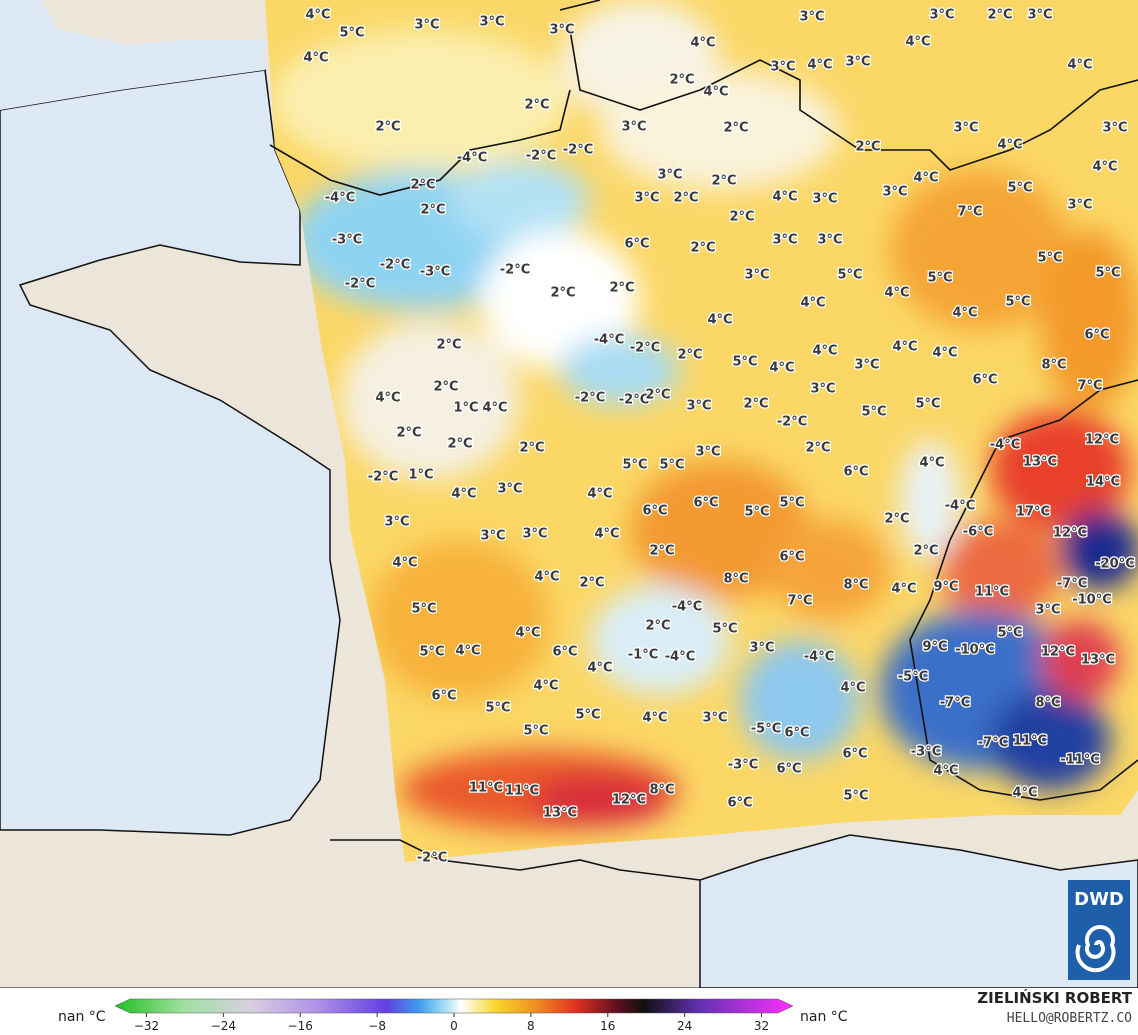 Image resolution: width=1138 pixels, height=1035 pixels. What do you see at coordinates (560, 813) in the screenshot?
I see `temperature-label: 13°C` at bounding box center [560, 813].